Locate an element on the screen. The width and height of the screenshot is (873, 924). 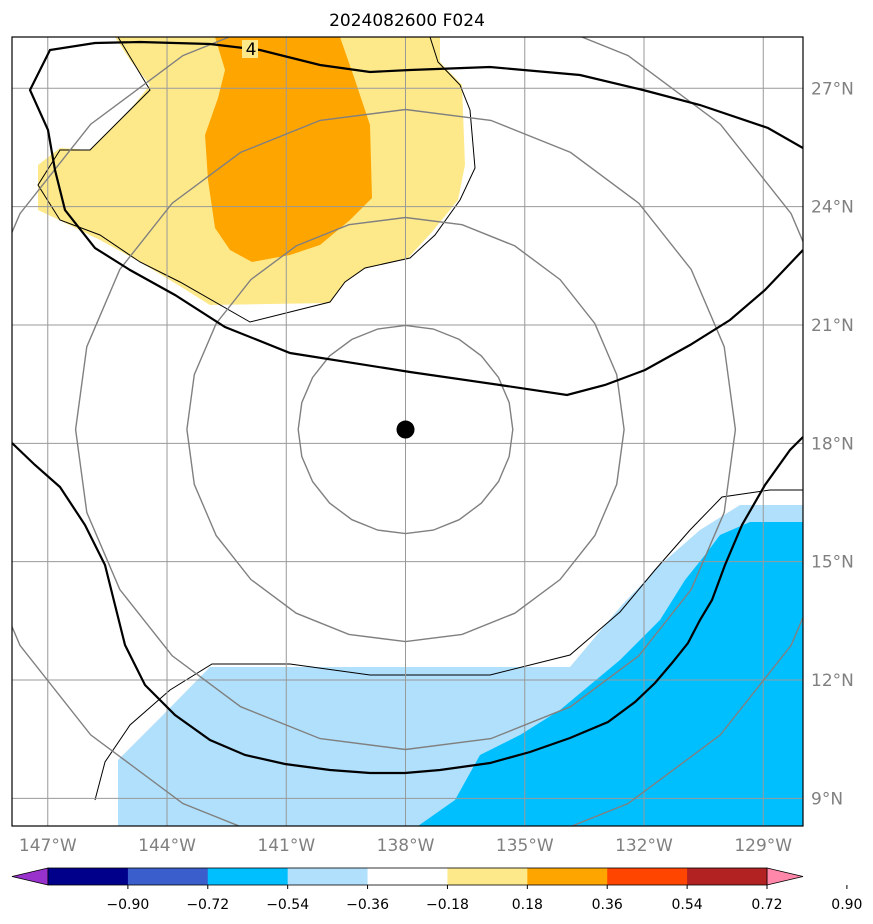
colorbar-tick-label: −0.90 is located at coordinates (127, 905).